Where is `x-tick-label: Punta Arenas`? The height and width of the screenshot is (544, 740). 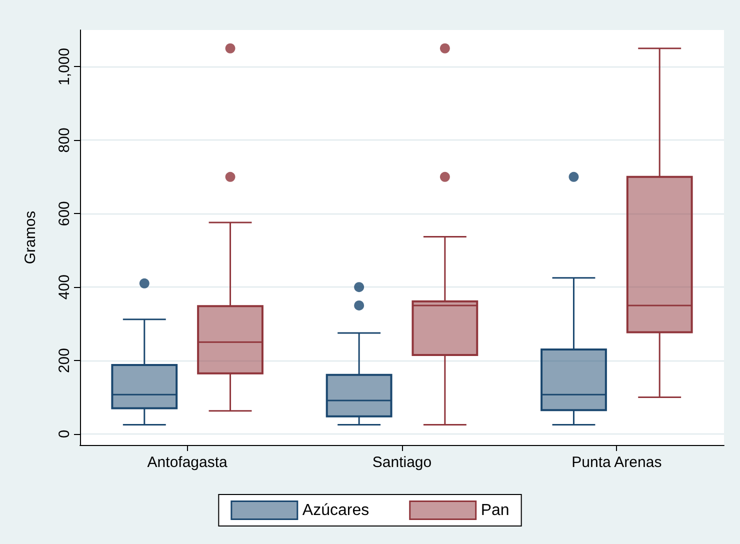
x-tick-label: Punta Arenas is located at coordinates (617, 462).